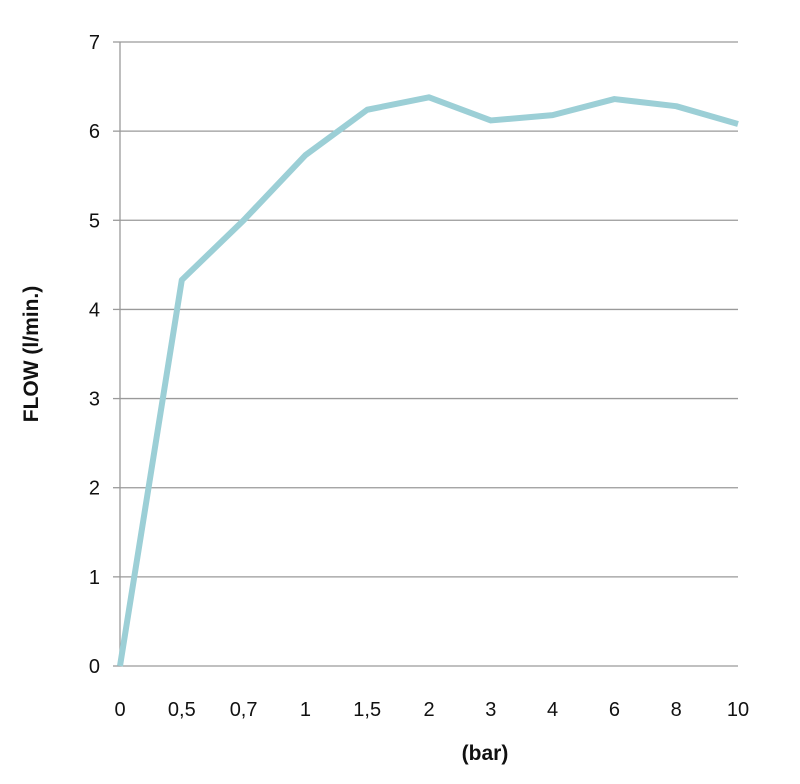 Image resolution: width=800 pixels, height=784 pixels. I want to click on x-tick-label: 8, so click(676, 710).